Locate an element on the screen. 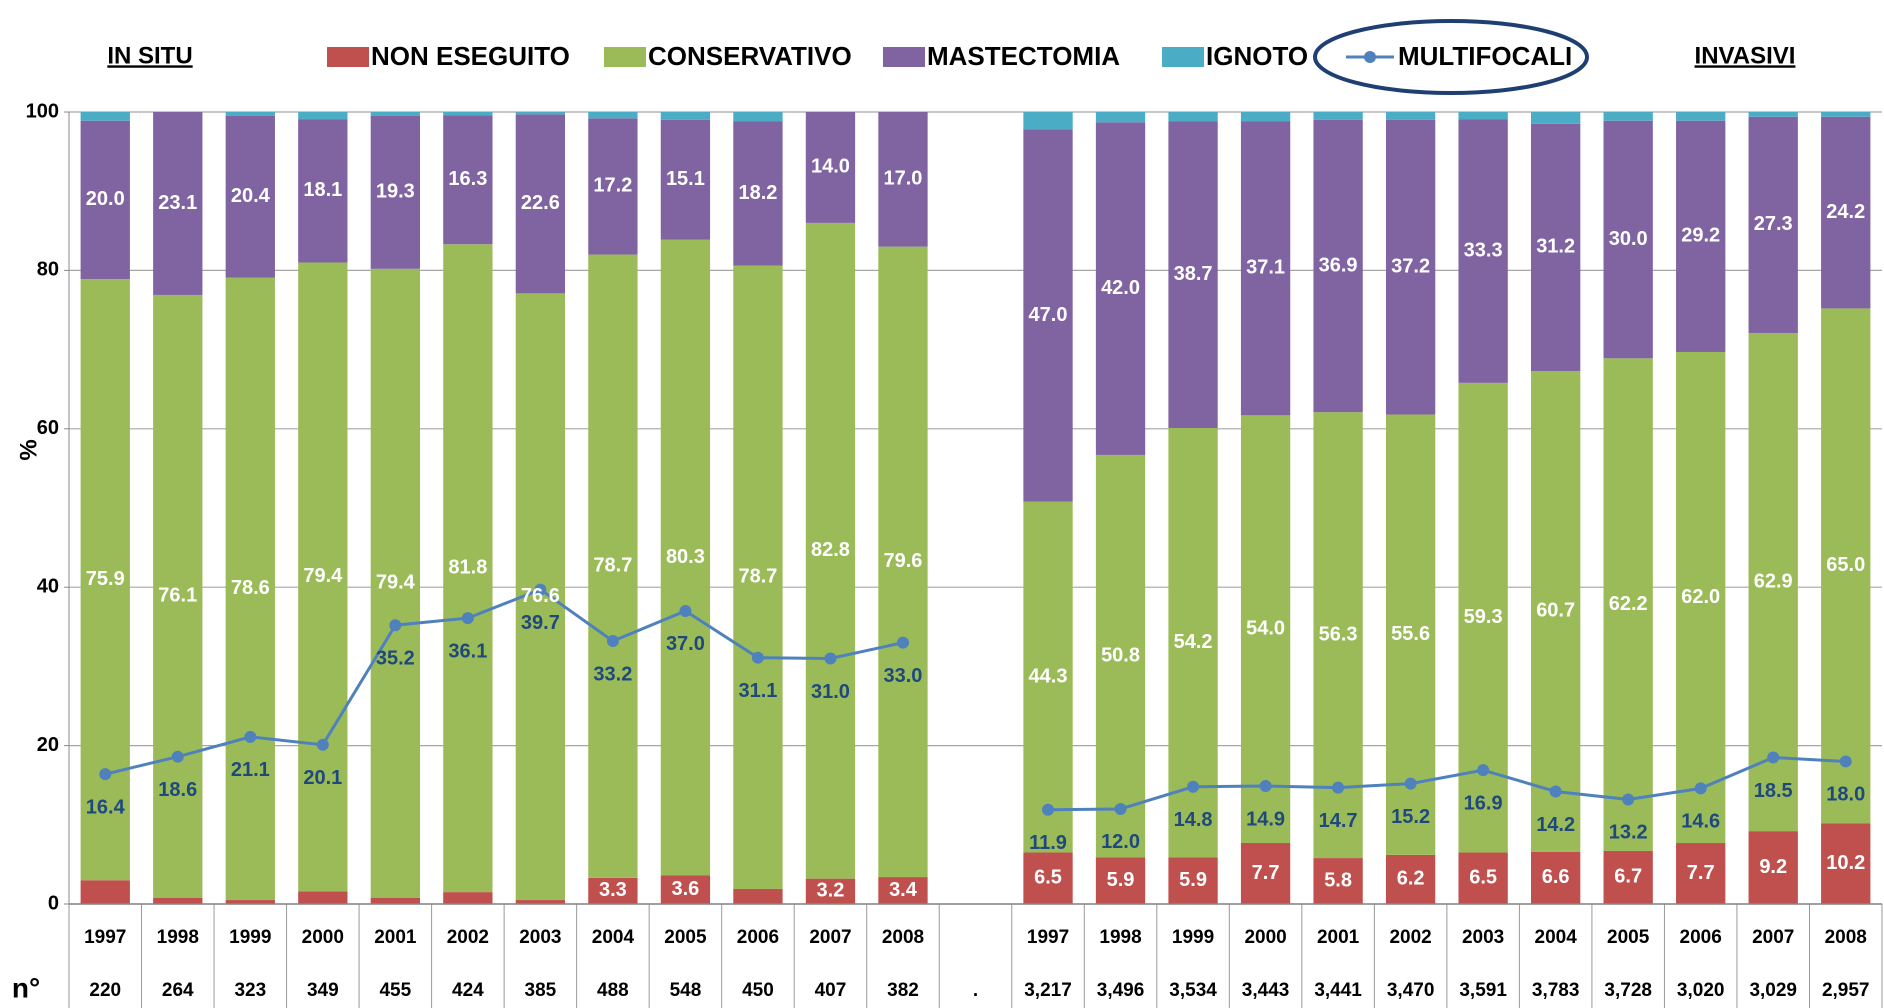  data-label: 14.6 is located at coordinates (1700, 822).